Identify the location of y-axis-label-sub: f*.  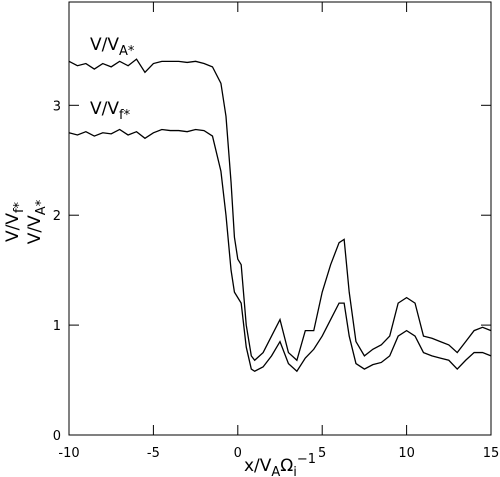
(19, 207).